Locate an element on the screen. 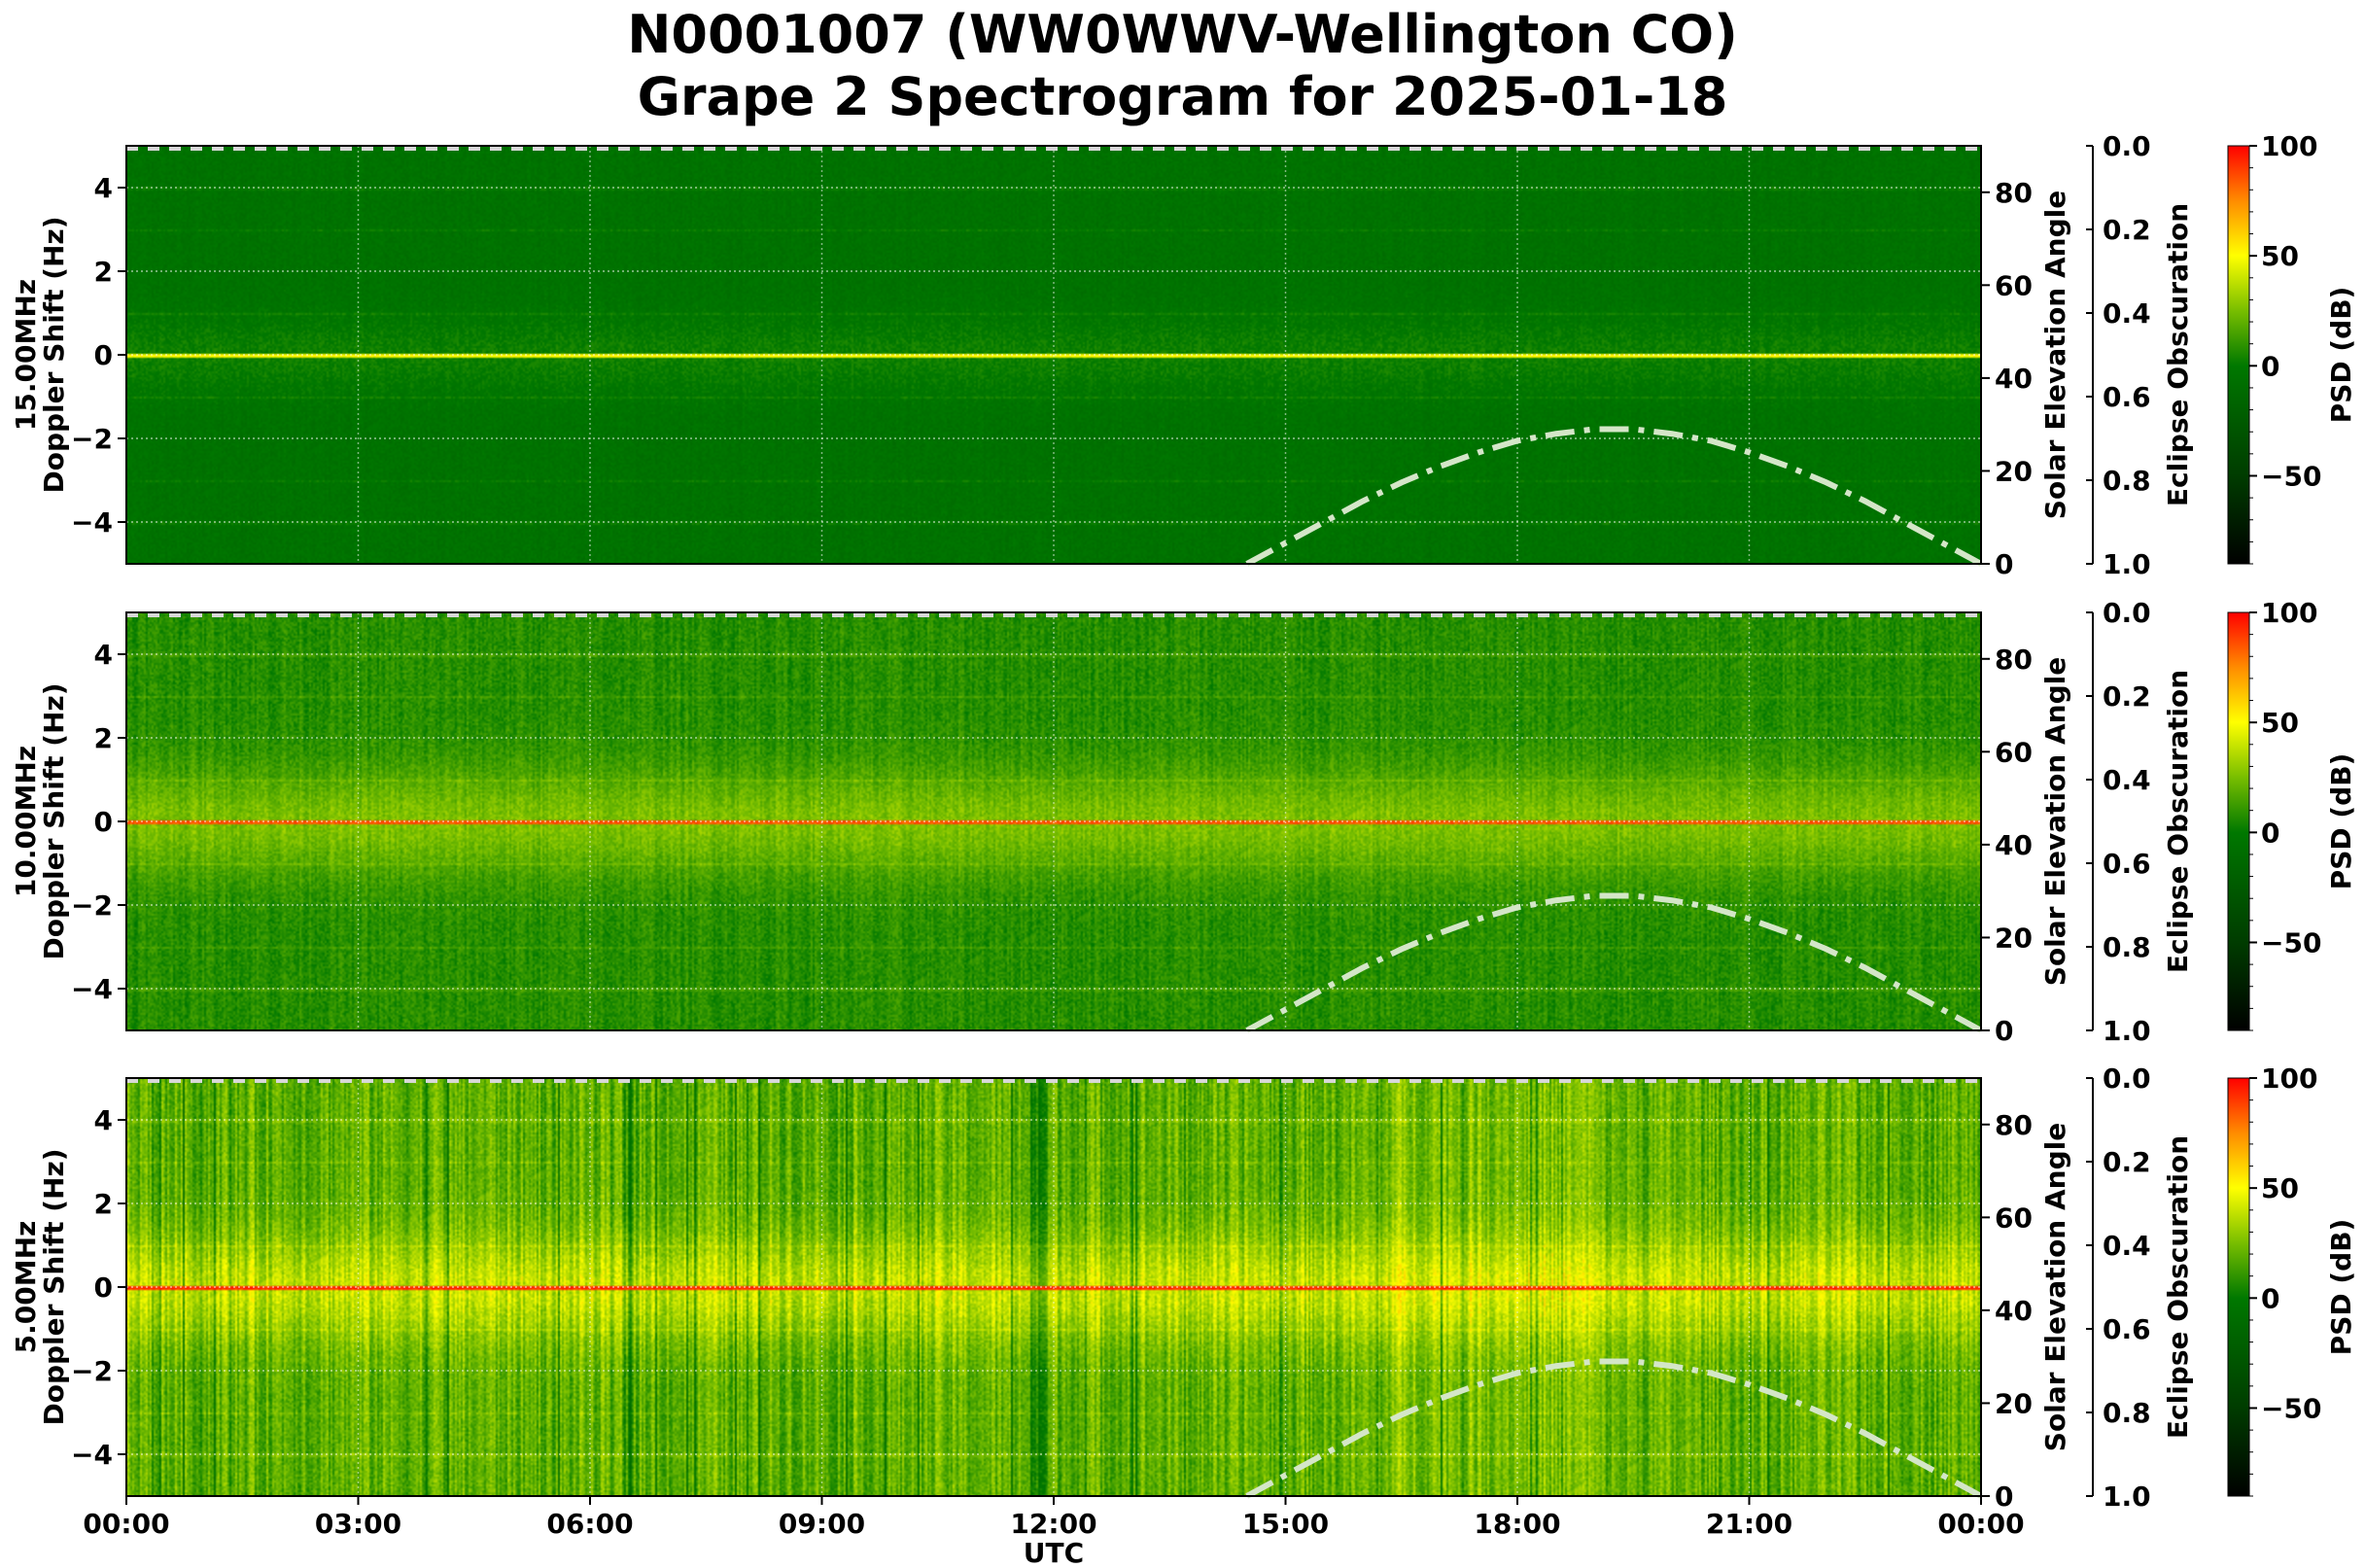 The height and width of the screenshot is (1568, 2365). x-tick-label: 21:00 is located at coordinates (1749, 1524).